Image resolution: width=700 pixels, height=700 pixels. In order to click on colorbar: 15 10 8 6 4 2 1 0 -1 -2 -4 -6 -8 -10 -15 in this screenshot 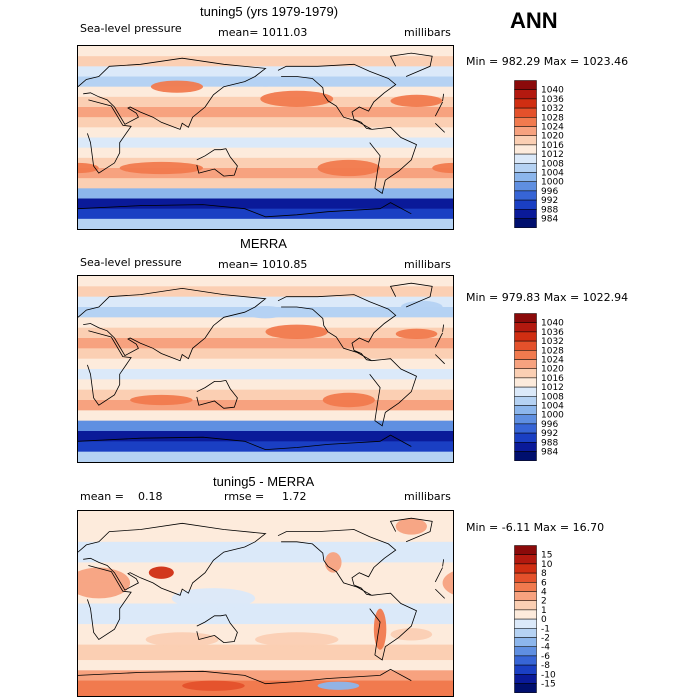, I will do `click(544, 622)`.